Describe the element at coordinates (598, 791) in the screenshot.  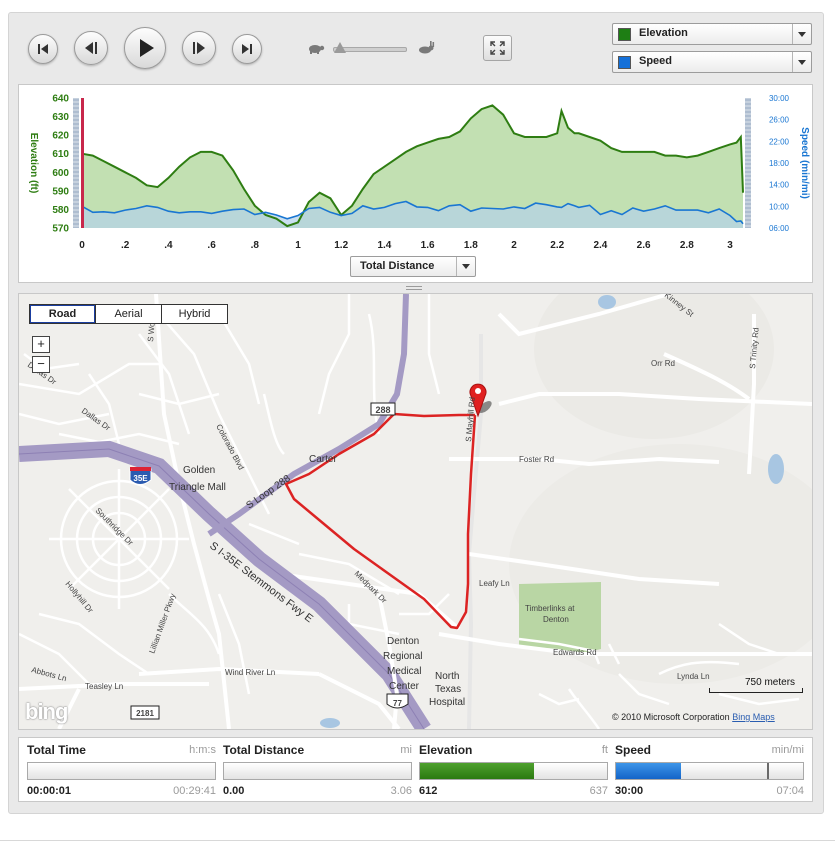
I see `stat-max-value: 637` at that location.